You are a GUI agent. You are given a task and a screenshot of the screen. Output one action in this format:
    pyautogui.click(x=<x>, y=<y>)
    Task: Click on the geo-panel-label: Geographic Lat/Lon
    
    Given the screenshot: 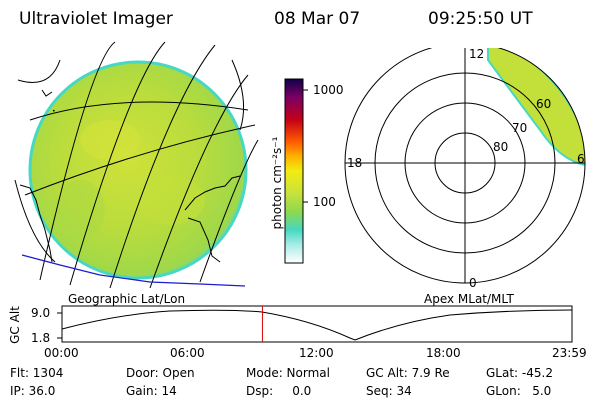 What is the action you would take?
    pyautogui.click(x=127, y=299)
    